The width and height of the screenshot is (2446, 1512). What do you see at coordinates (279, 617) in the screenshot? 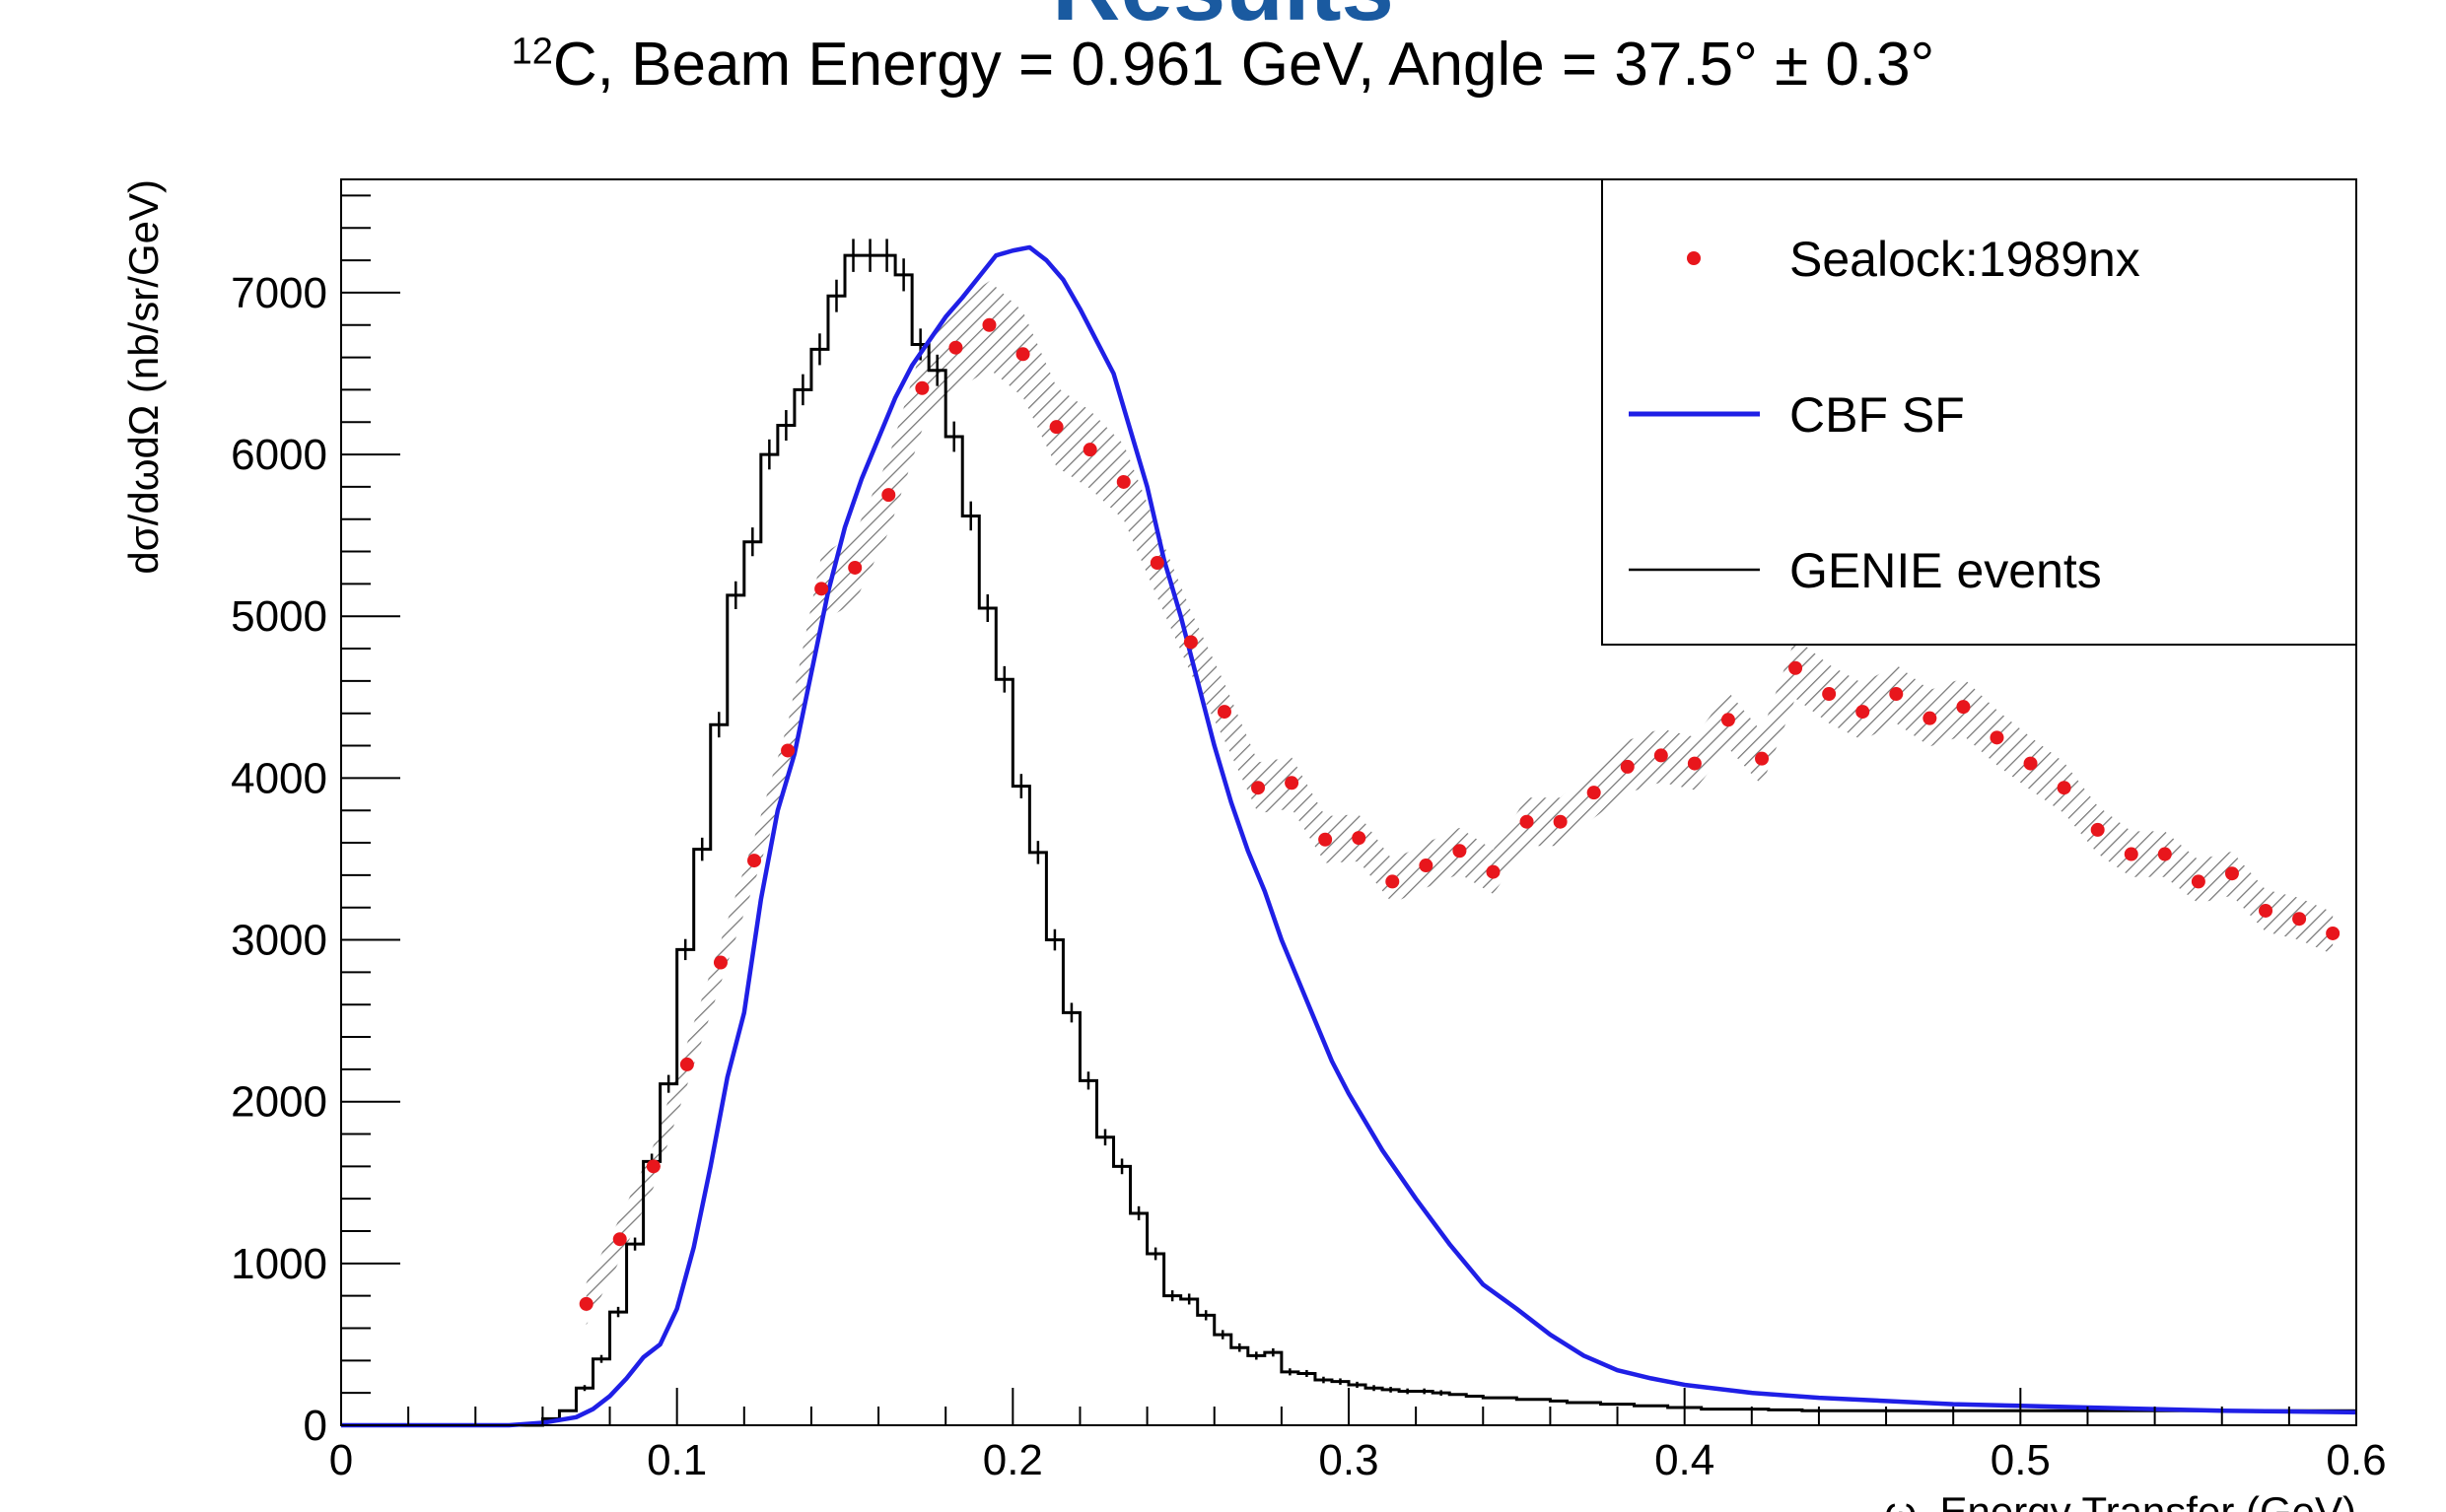
I see `y-tick-label: 5000` at bounding box center [279, 617].